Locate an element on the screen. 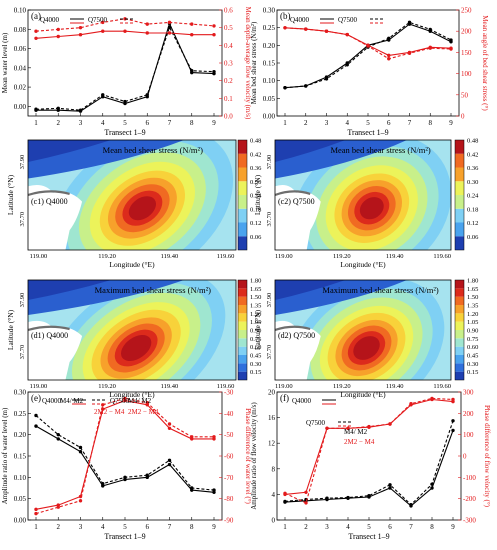 This screenshot has width=497, height=550. x-tick-label: 7 is located at coordinates (410, 123).